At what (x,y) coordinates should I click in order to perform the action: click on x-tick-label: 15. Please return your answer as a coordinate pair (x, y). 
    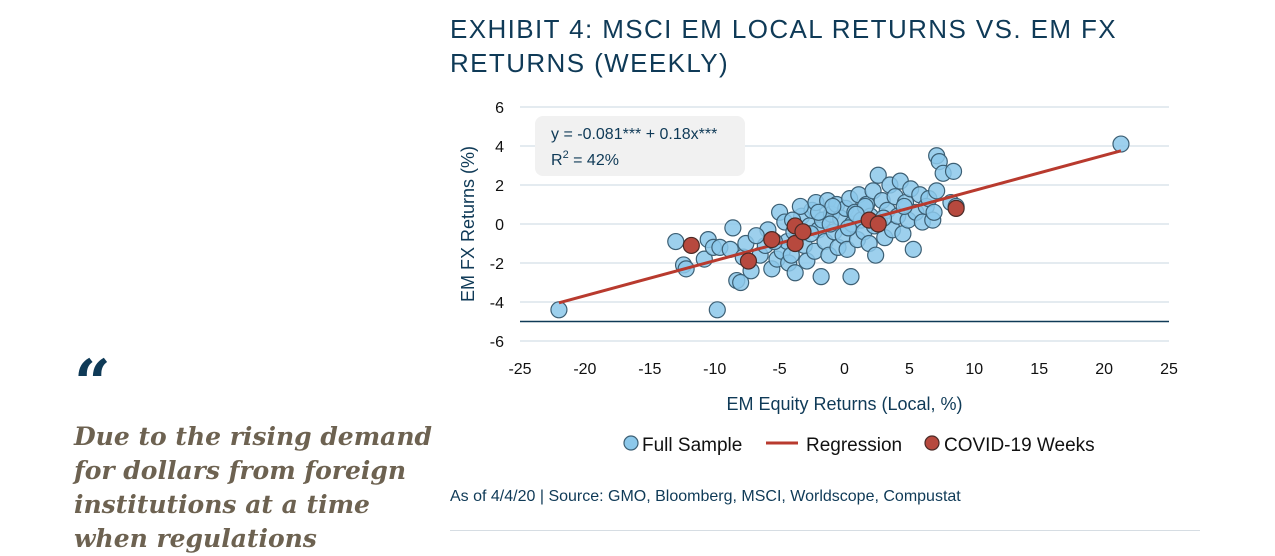
    Looking at the image, I should click on (1039, 369).